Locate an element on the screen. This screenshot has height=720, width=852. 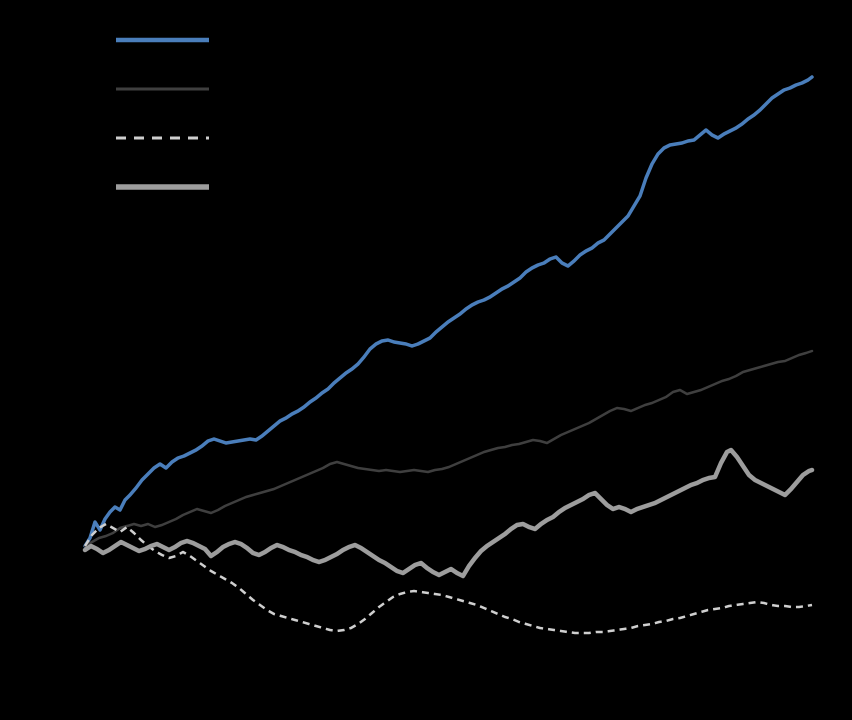
legend is located at coordinates (162, 113).